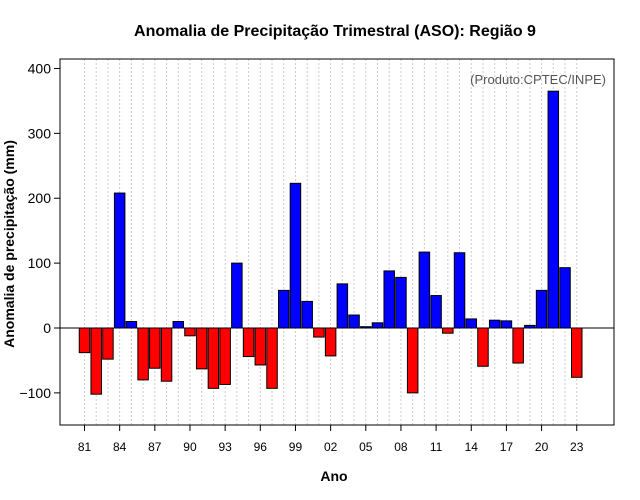 This screenshot has width=640, height=500. Describe the element at coordinates (542, 447) in the screenshot. I see `x-tick-label: 20` at that location.